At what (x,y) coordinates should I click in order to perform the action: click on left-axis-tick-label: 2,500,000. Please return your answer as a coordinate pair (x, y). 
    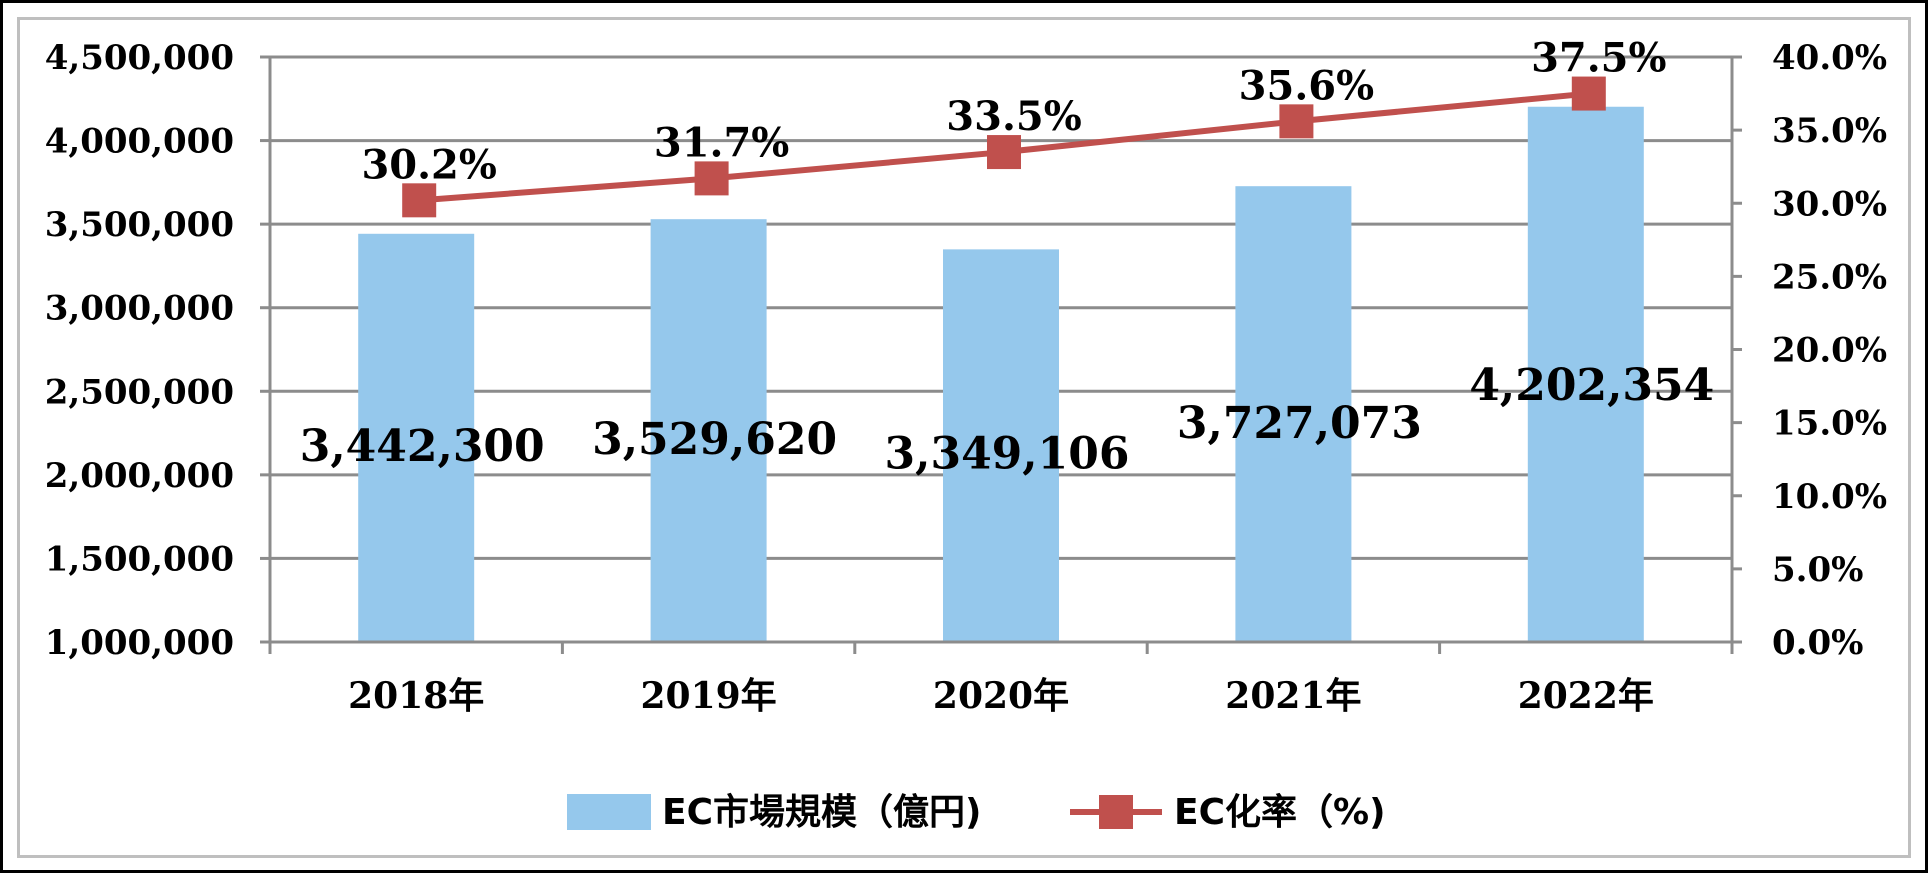
    Looking at the image, I should click on (139, 392).